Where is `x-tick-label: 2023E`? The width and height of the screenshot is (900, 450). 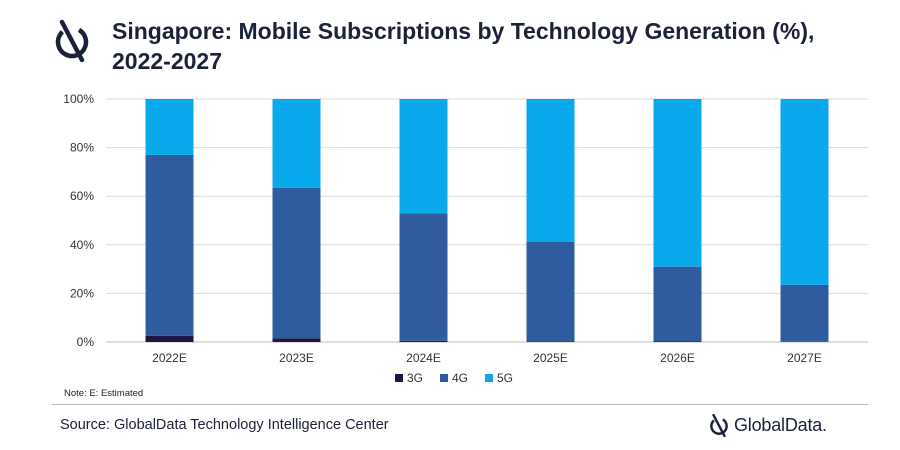
x-tick-label: 2023E is located at coordinates (296, 358).